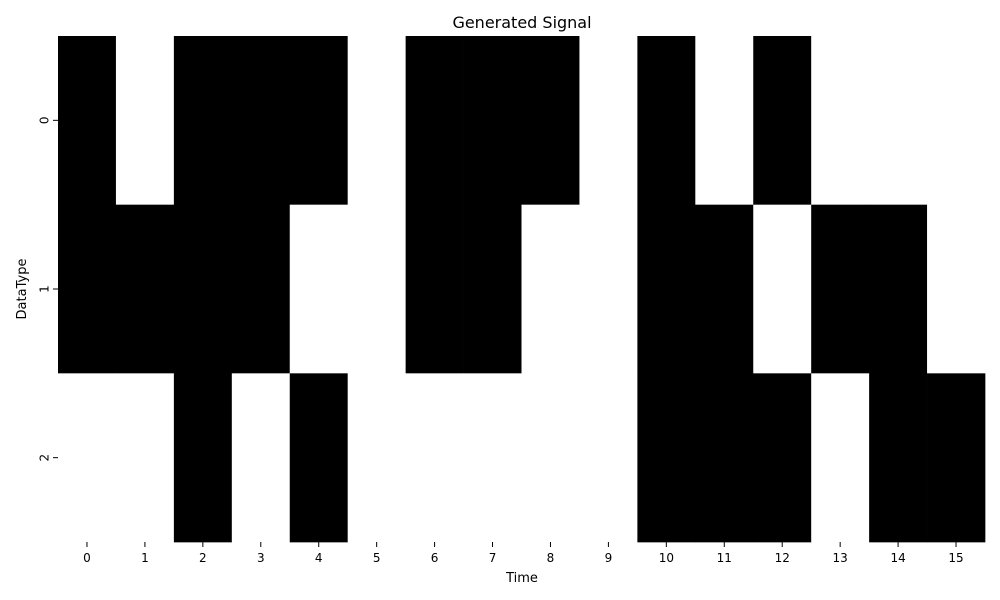 The height and width of the screenshot is (600, 1000). What do you see at coordinates (724, 121) in the screenshot?
I see `heatmap-cell-r0-c11` at bounding box center [724, 121].